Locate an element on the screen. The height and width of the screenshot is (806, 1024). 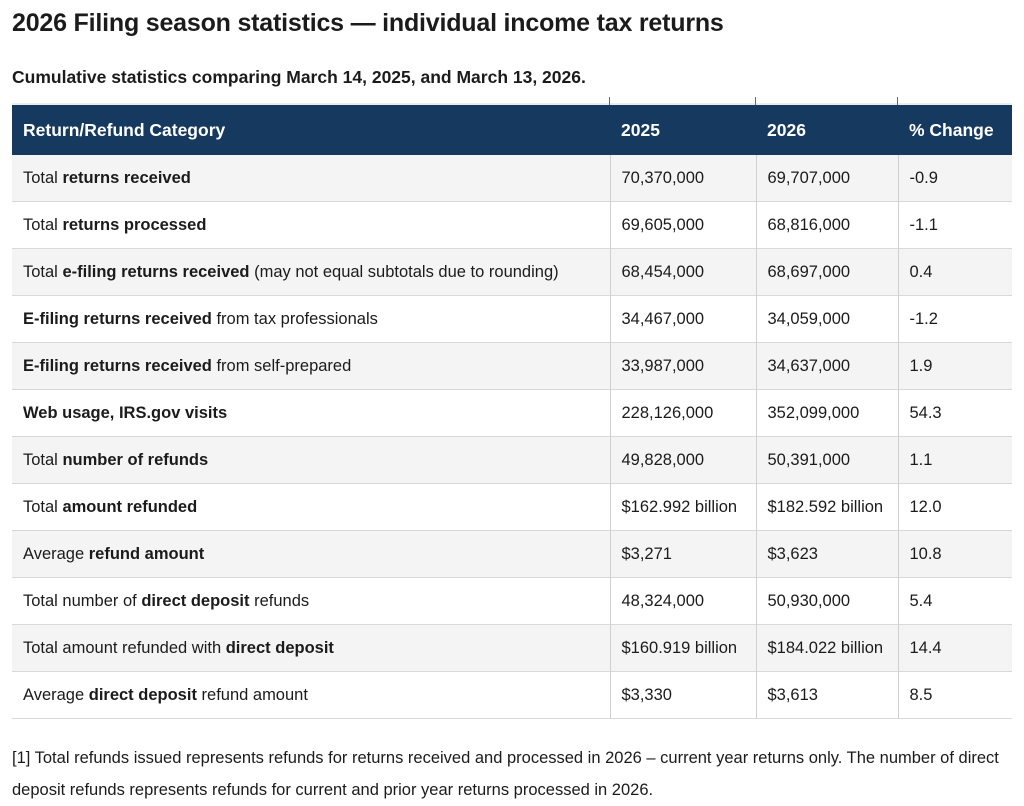
pct-change-cell: -0.9 is located at coordinates (954, 178).